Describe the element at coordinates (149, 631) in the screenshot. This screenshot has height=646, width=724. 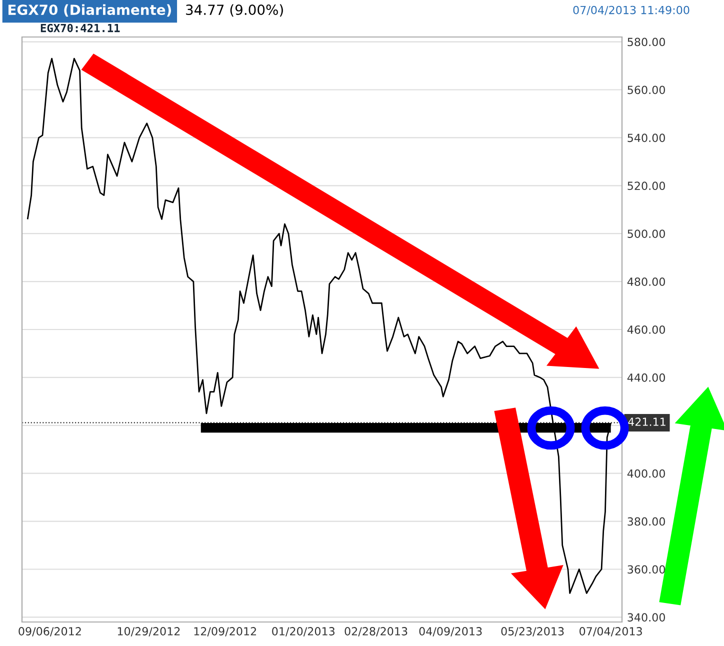
I see `x-tick-label: 10/29/2012` at that location.